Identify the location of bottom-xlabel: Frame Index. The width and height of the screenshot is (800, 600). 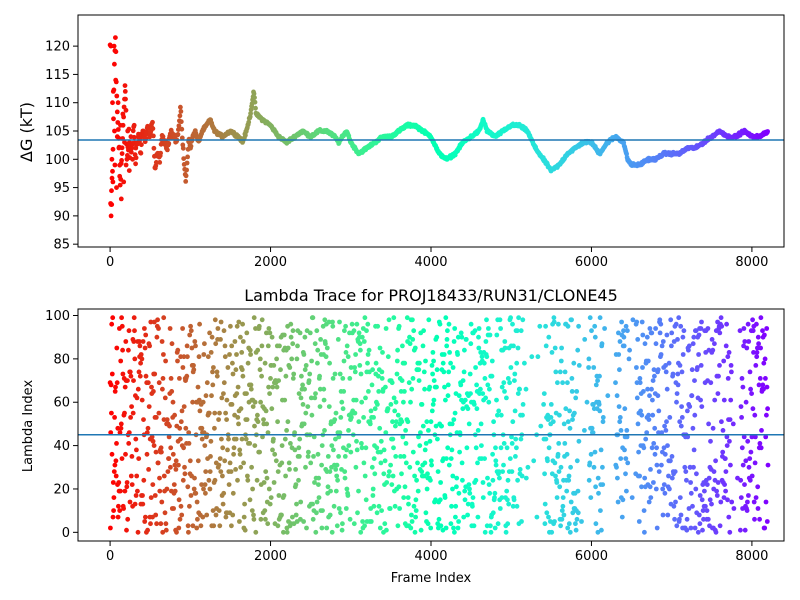
(431, 578).